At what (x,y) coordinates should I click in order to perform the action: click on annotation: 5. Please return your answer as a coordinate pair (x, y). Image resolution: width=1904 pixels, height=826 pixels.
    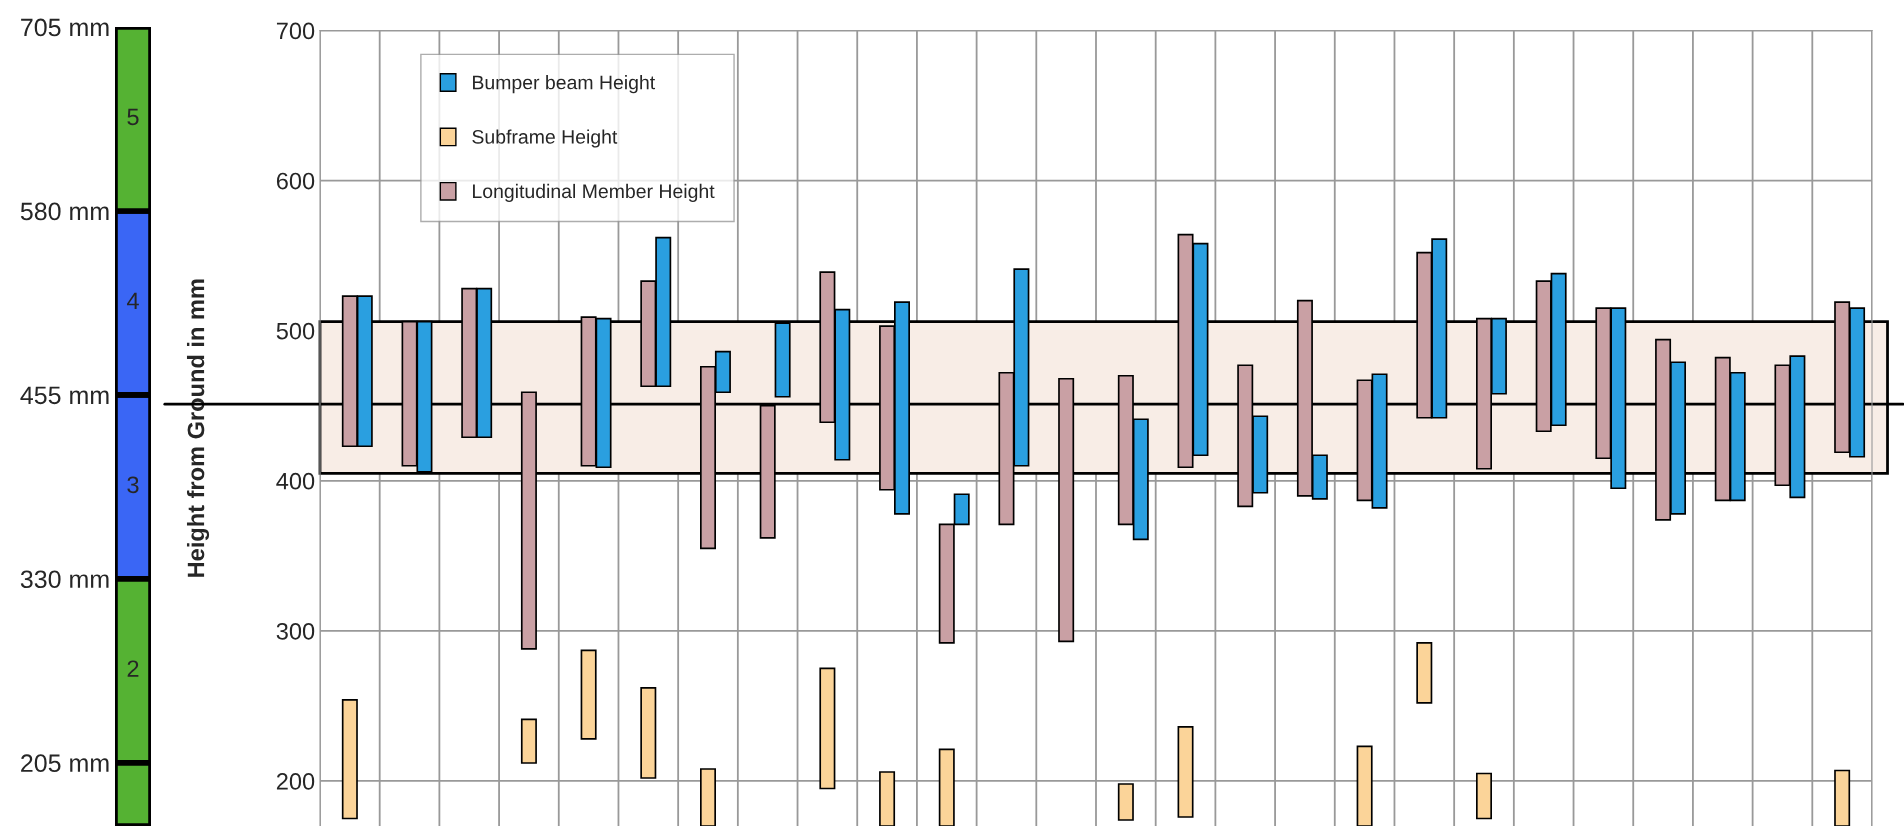
    Looking at the image, I should click on (133, 117).